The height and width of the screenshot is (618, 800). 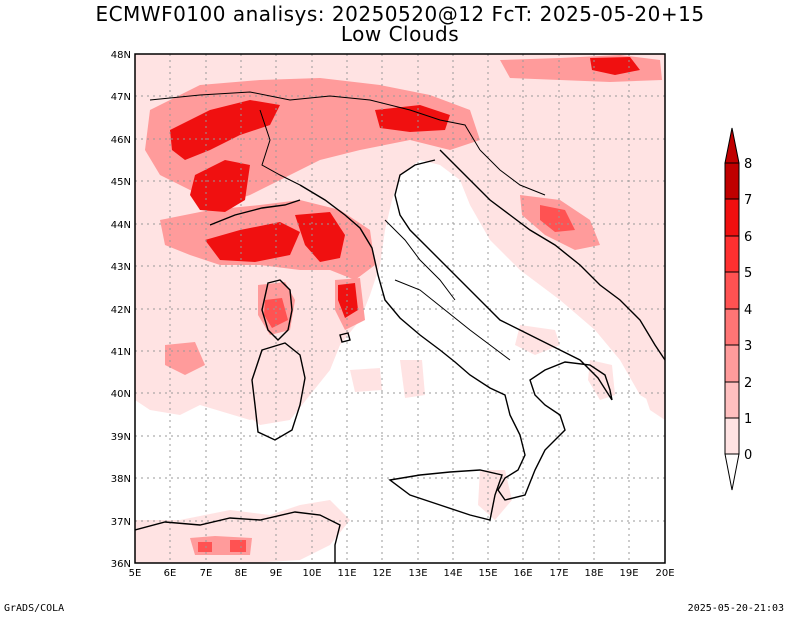 What do you see at coordinates (732, 145) in the screenshot?
I see `colorbar-top-arrow` at bounding box center [732, 145].